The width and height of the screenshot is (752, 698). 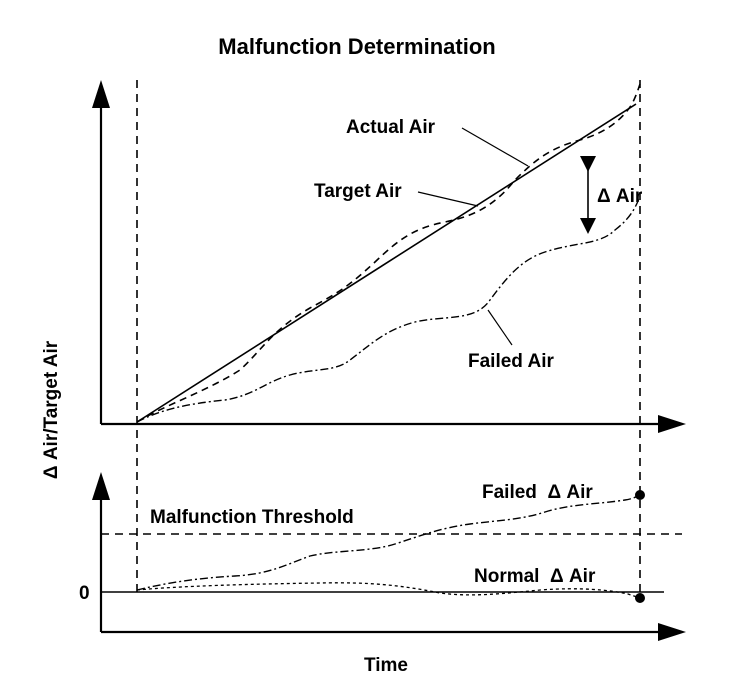 What do you see at coordinates (51, 409) in the screenshot?
I see `y-axis-label: Δ Air/Target Air` at bounding box center [51, 409].